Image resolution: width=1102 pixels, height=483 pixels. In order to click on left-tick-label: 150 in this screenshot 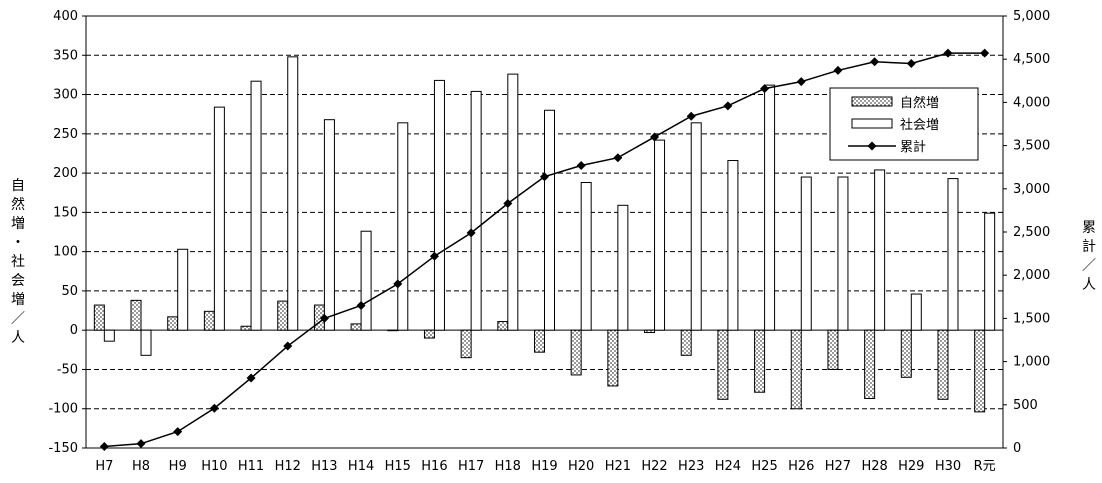, I will do `click(65, 212)`.